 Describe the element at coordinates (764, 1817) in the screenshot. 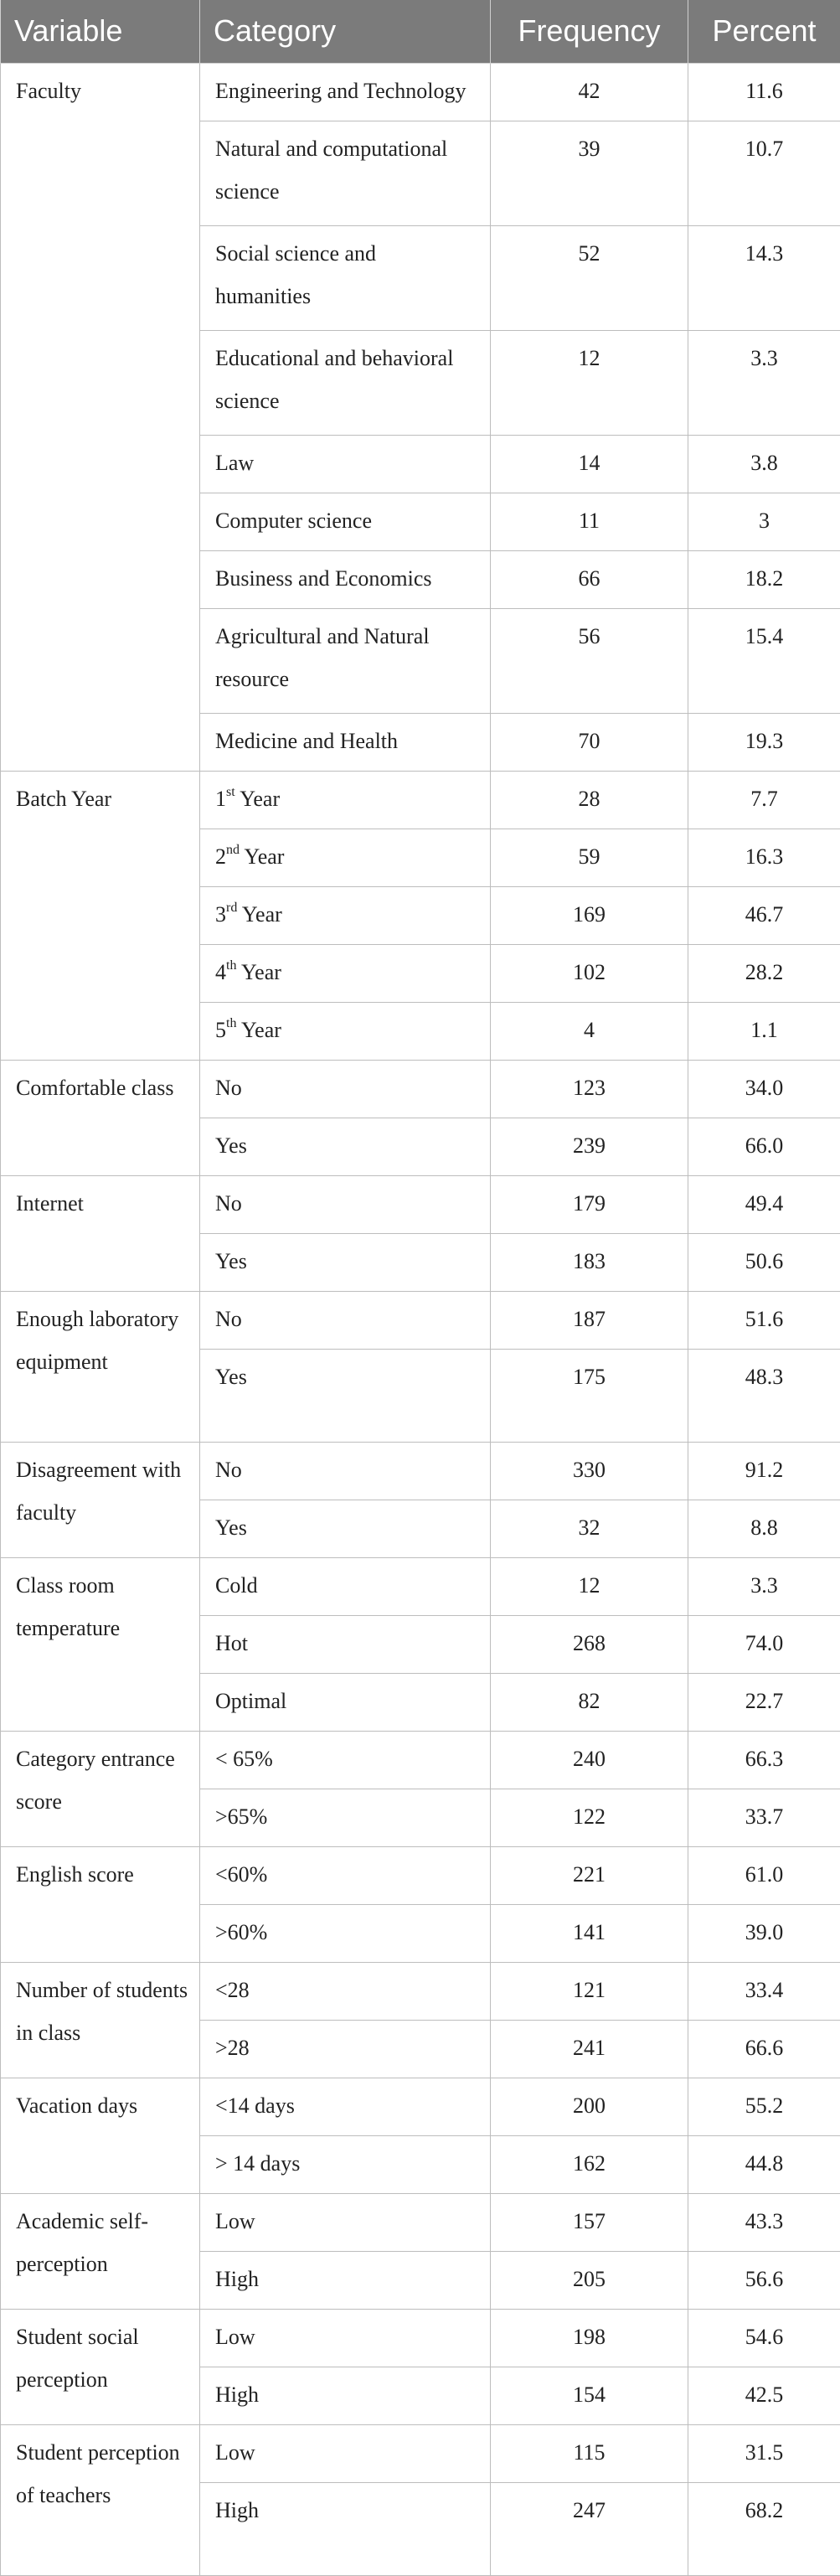

I see `percent-cell: 33.7` at that location.